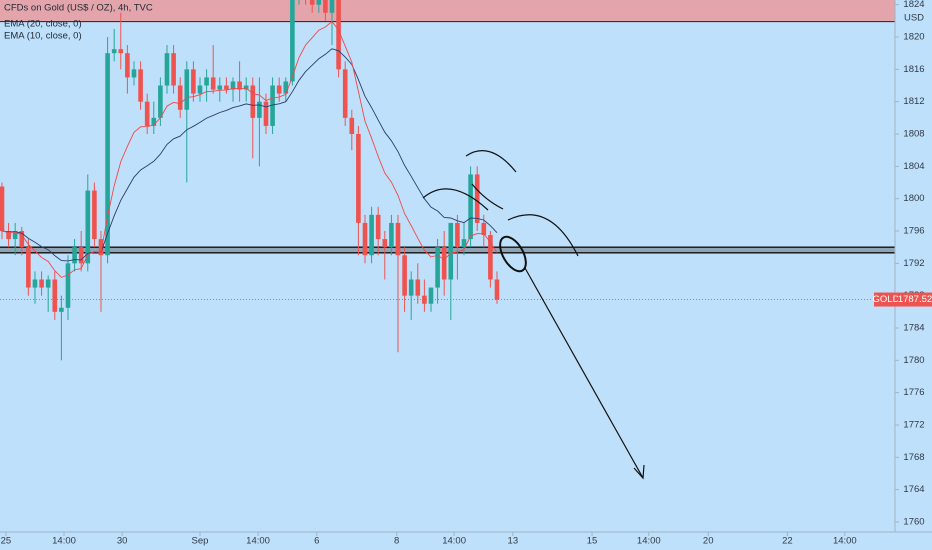  Describe the element at coordinates (396, 541) in the screenshot. I see `x-tick-label: 8` at that location.